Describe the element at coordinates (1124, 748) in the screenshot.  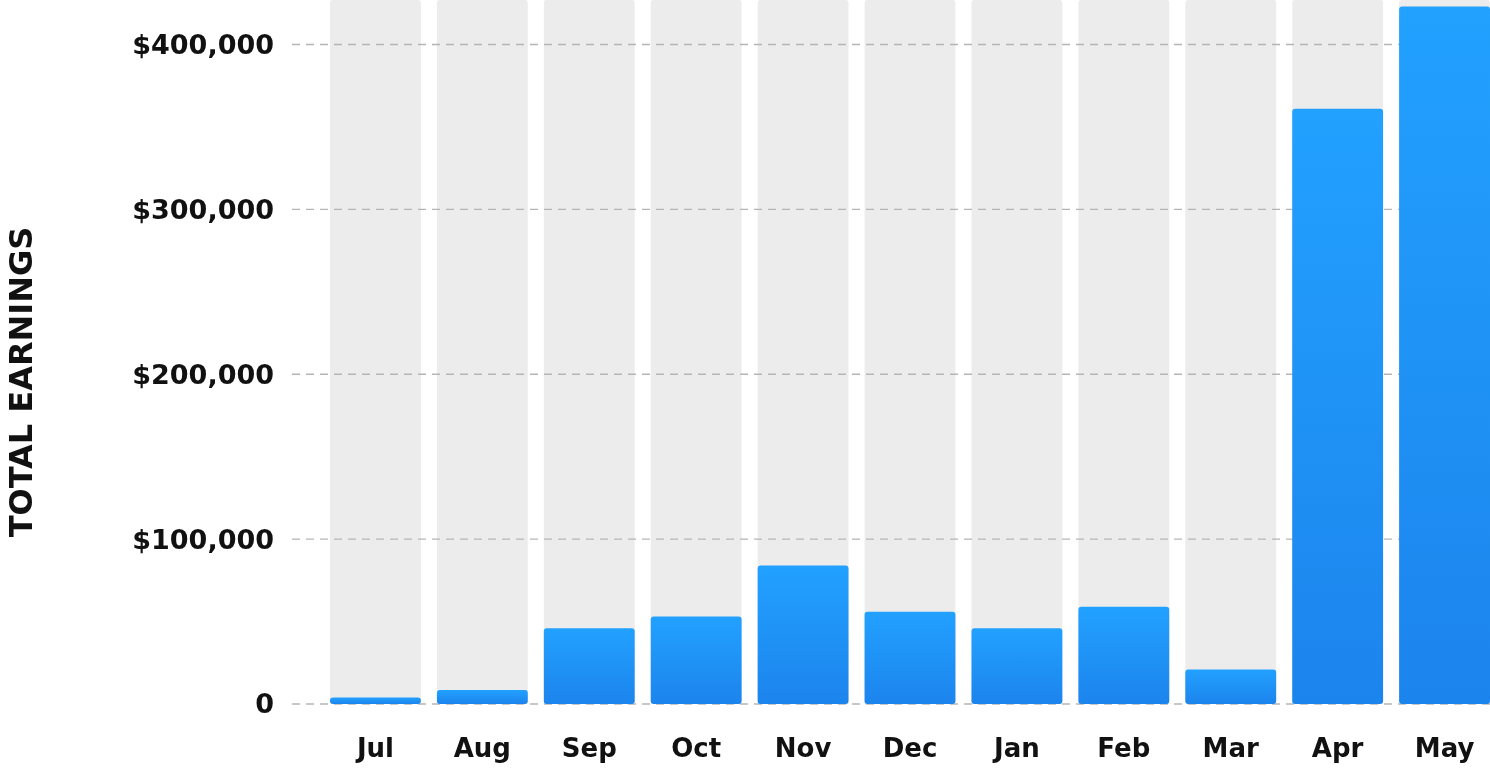
I see `x-tick-label: Feb` at that location.